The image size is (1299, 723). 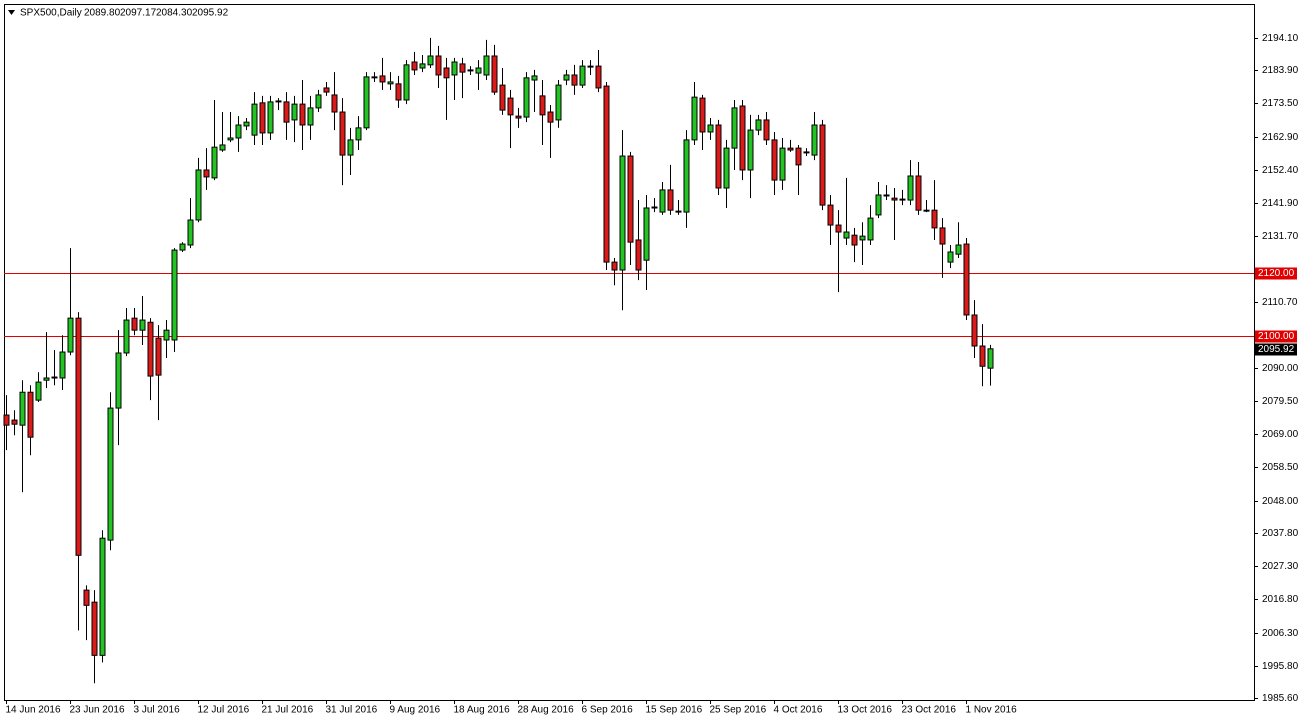 I want to click on high-label: 2097.17, so click(x=138, y=13).